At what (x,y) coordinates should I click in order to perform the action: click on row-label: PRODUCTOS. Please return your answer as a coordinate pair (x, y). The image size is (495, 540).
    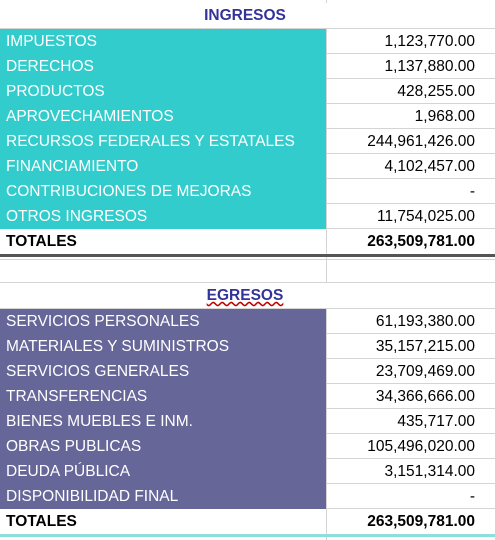
    Looking at the image, I should click on (163, 91).